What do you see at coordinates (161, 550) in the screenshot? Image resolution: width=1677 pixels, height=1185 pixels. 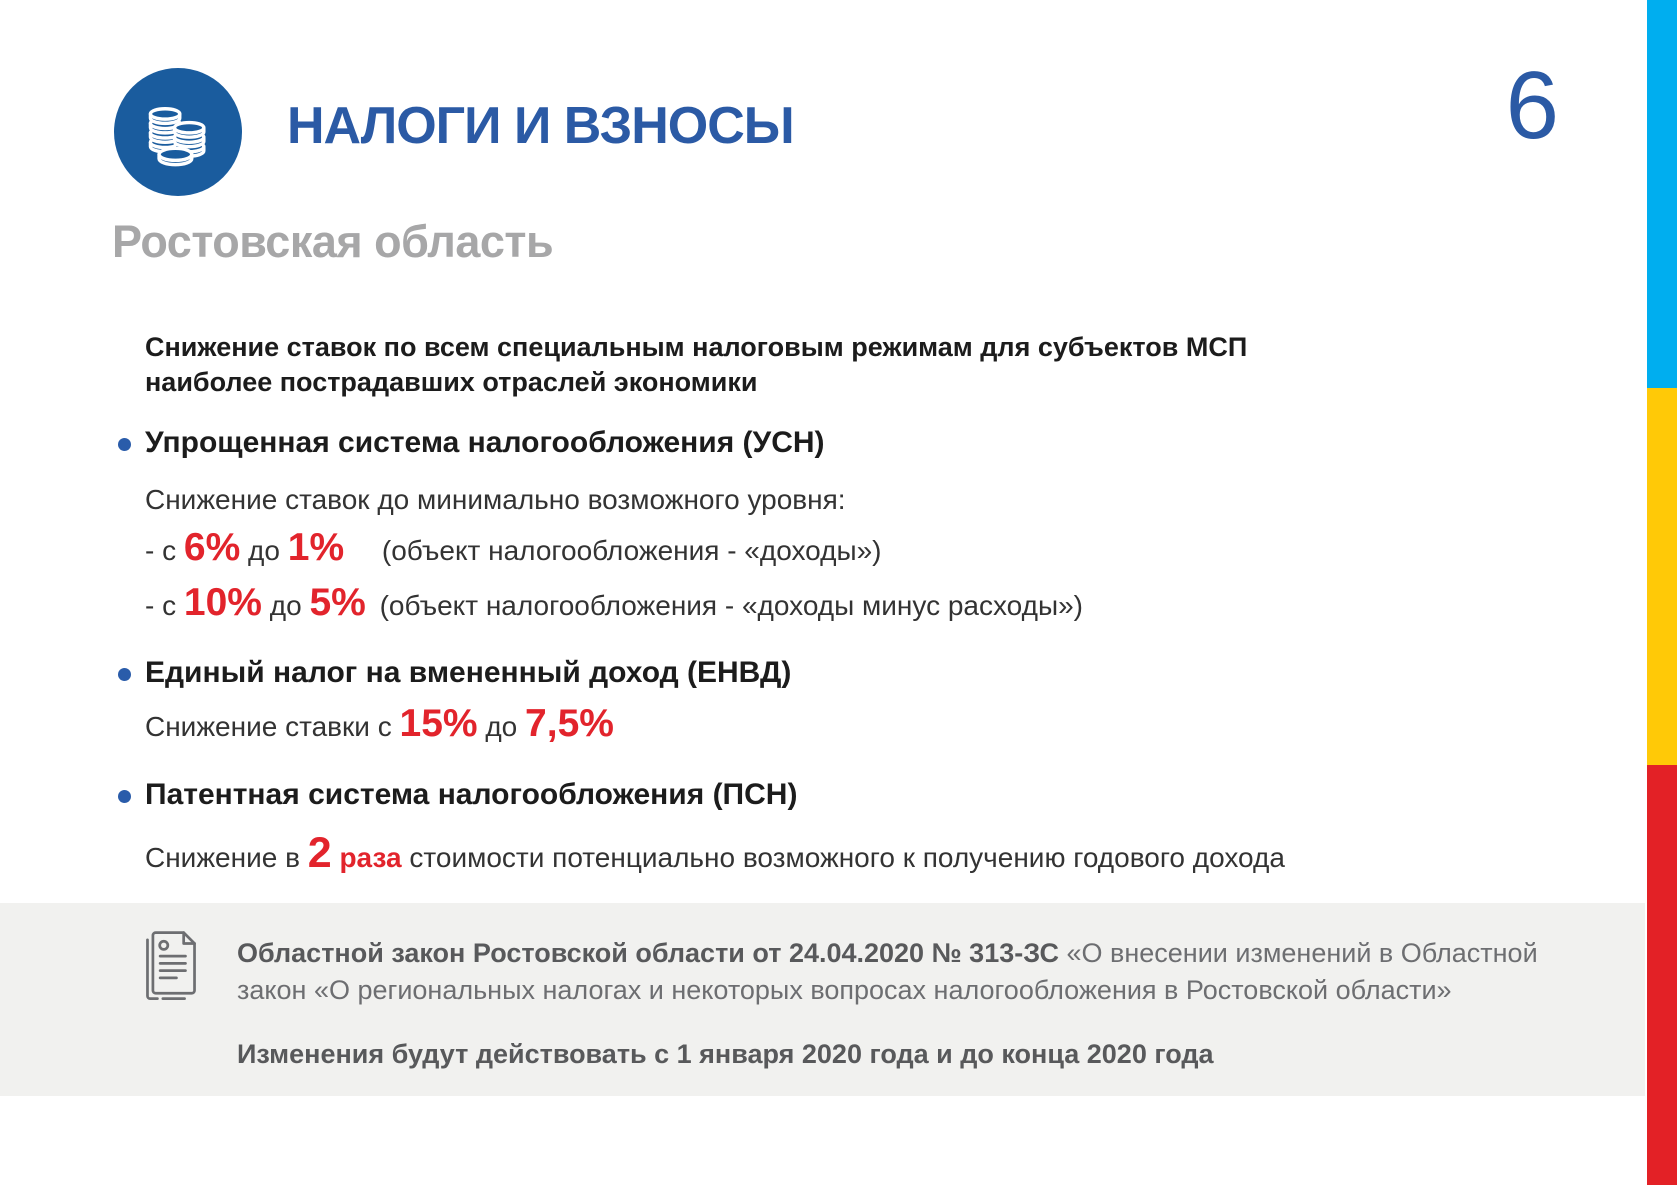 I see `usn-line1-pre: - с` at bounding box center [161, 550].